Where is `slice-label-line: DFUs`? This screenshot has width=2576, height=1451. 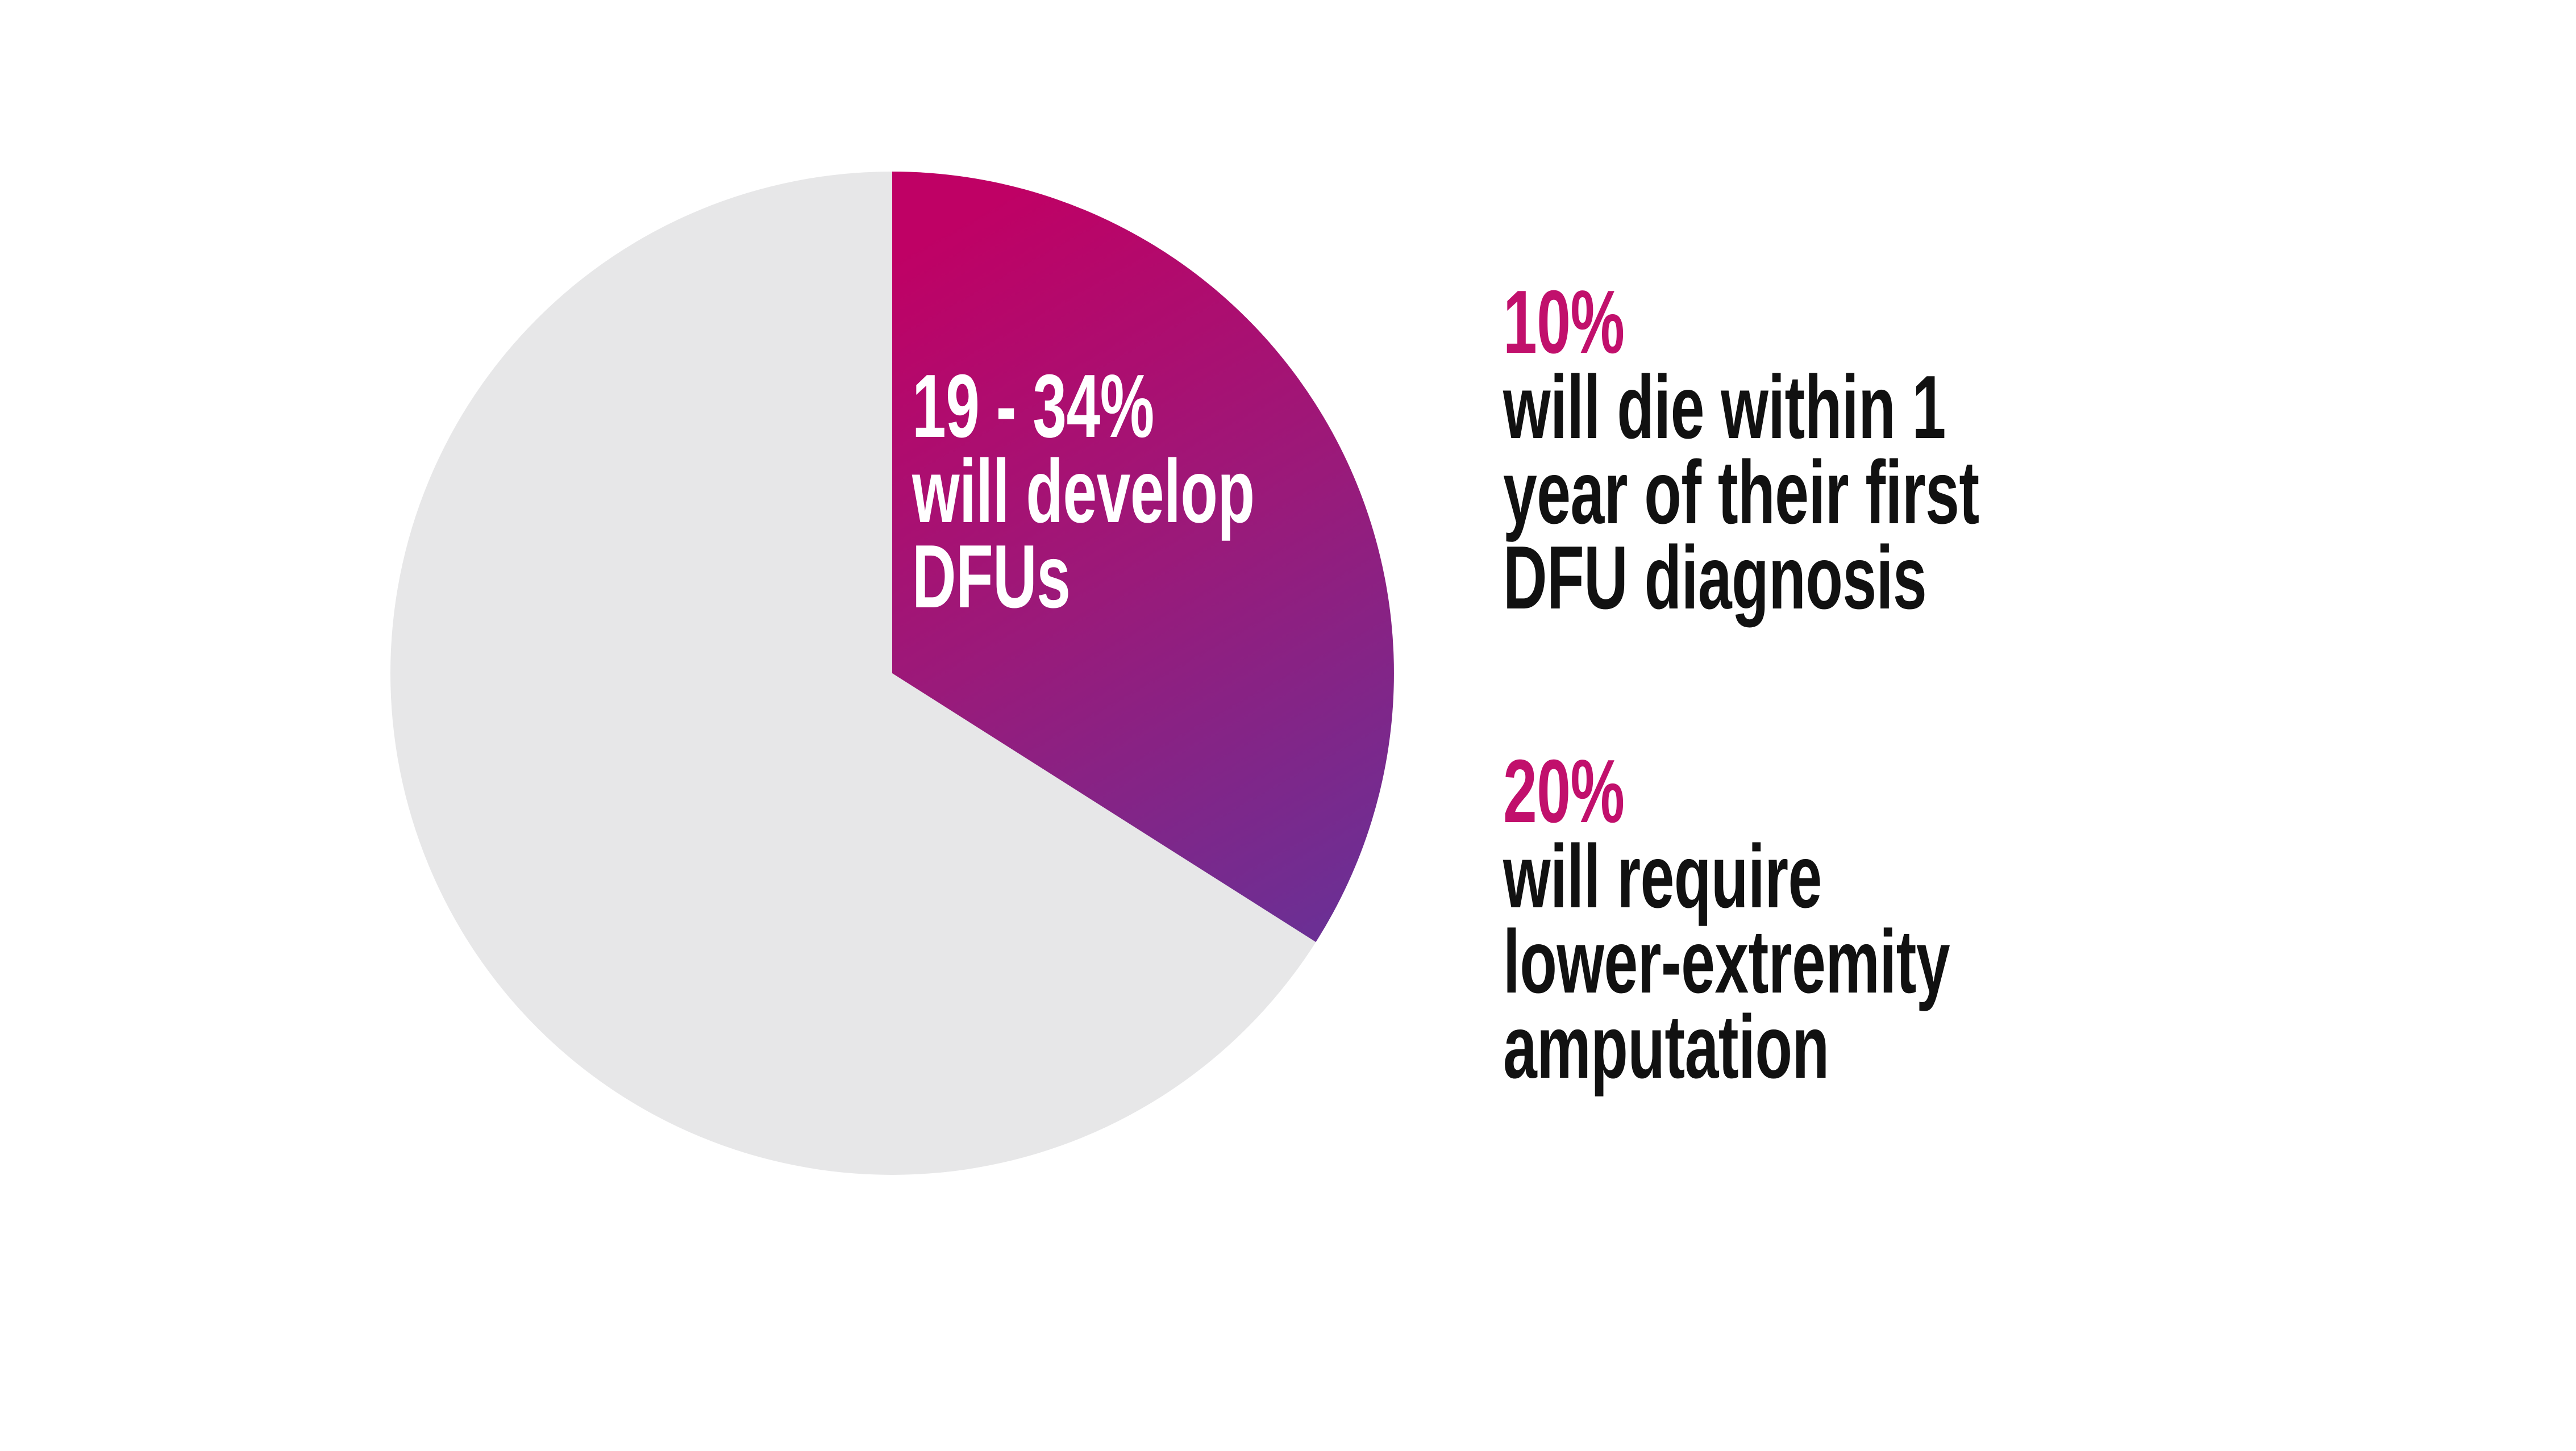 slice-label-line: DFUs is located at coordinates (991, 577).